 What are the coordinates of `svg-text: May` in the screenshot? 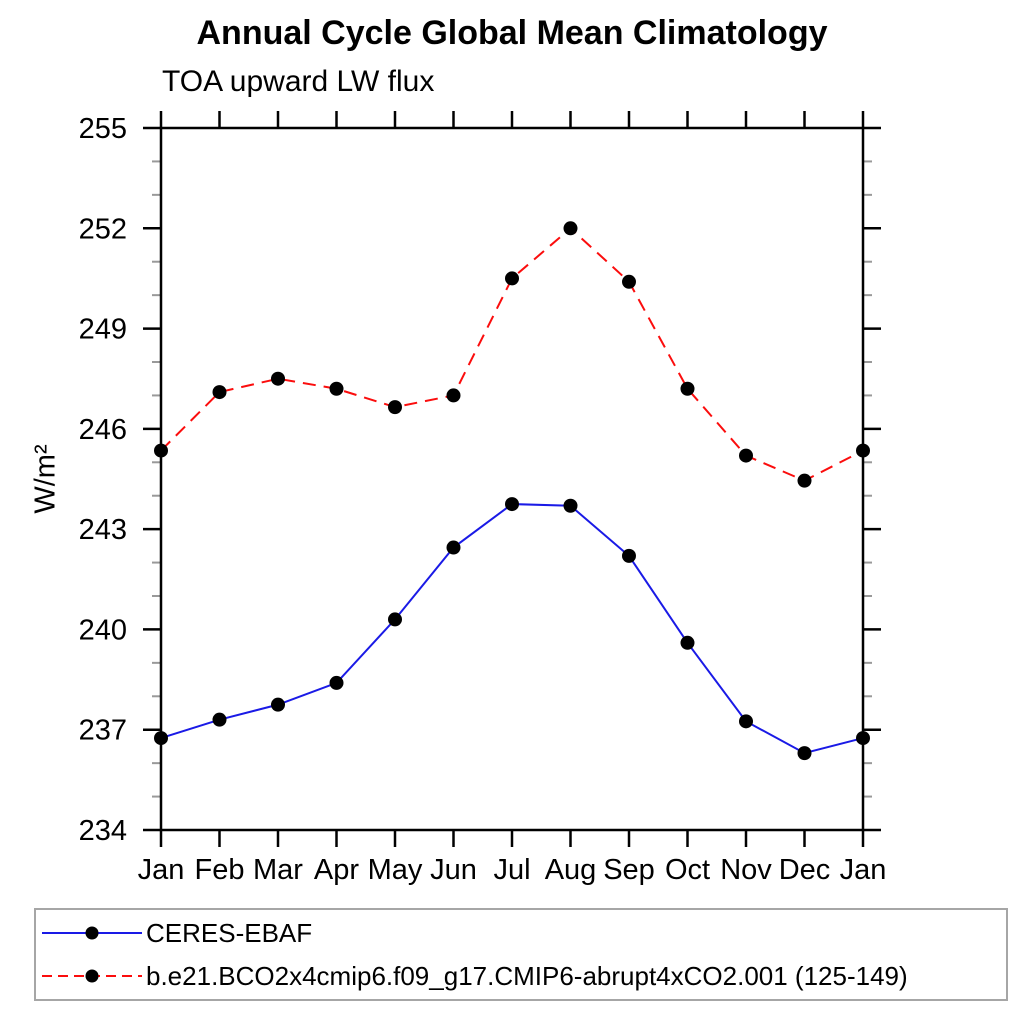 It's located at (395, 870).